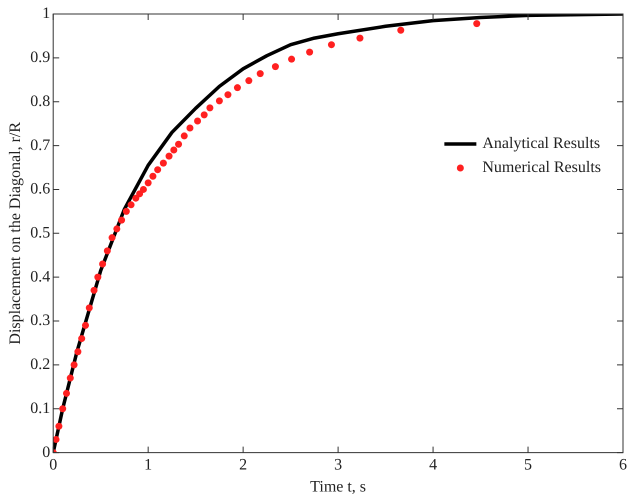 The width and height of the screenshot is (633, 497). I want to click on x-tick-label: 3, so click(338, 465).